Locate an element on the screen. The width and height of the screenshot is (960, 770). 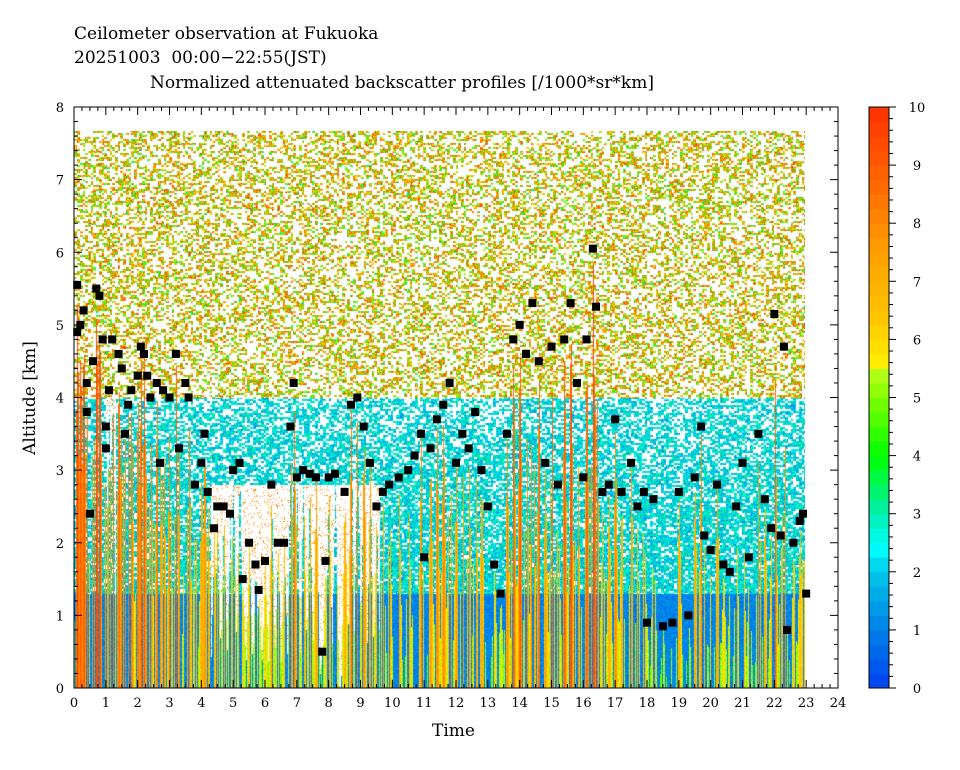
colorbar-tick-label: 1 is located at coordinates (917, 631).